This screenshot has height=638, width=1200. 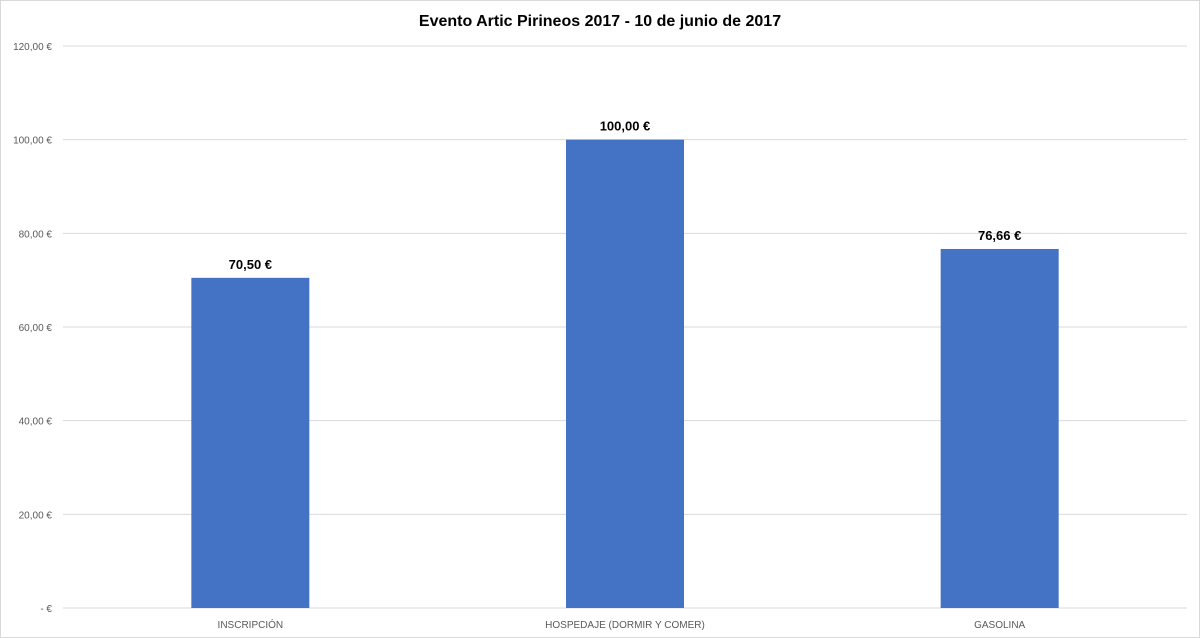 I want to click on data-label: 100,00 €, so click(x=625, y=126).